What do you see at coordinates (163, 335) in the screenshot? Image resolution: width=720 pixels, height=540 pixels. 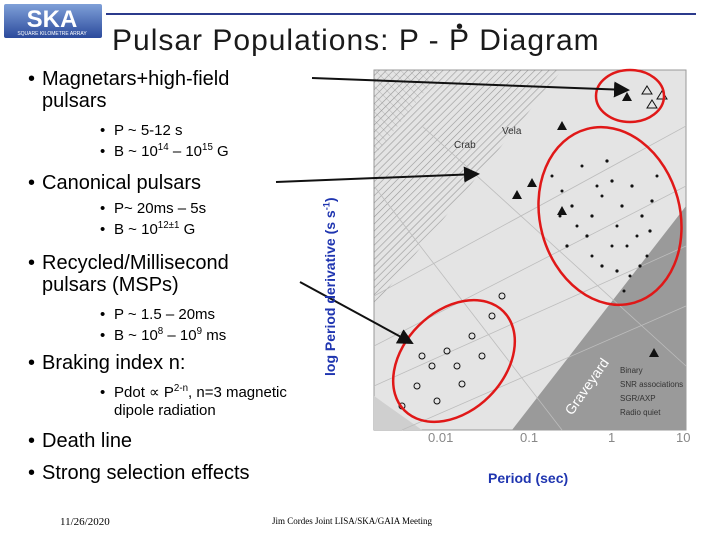 I see `bullet-recycled-field: • B ~ 108 – 109 ms` at bounding box center [163, 335].